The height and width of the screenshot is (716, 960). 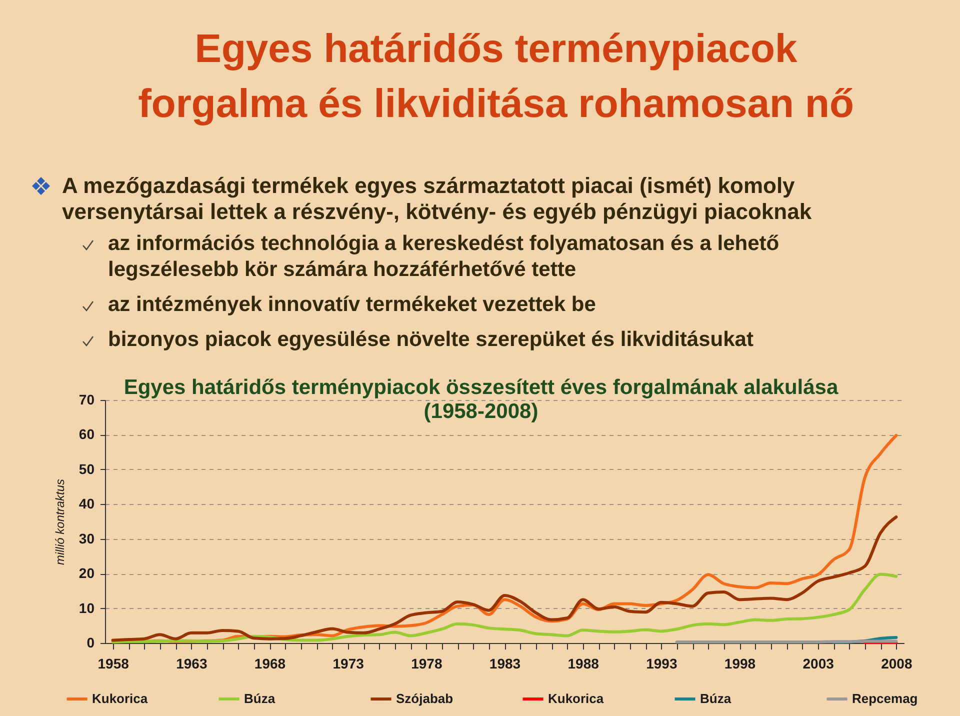 What do you see at coordinates (885, 698) in the screenshot?
I see `legend-label: Repcemag` at bounding box center [885, 698].